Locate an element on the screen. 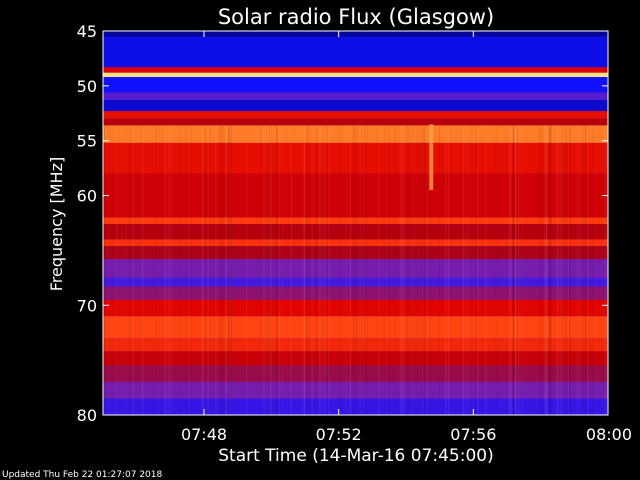 The width and height of the screenshot is (640, 480). y-tick-label: 80 is located at coordinates (87, 415).